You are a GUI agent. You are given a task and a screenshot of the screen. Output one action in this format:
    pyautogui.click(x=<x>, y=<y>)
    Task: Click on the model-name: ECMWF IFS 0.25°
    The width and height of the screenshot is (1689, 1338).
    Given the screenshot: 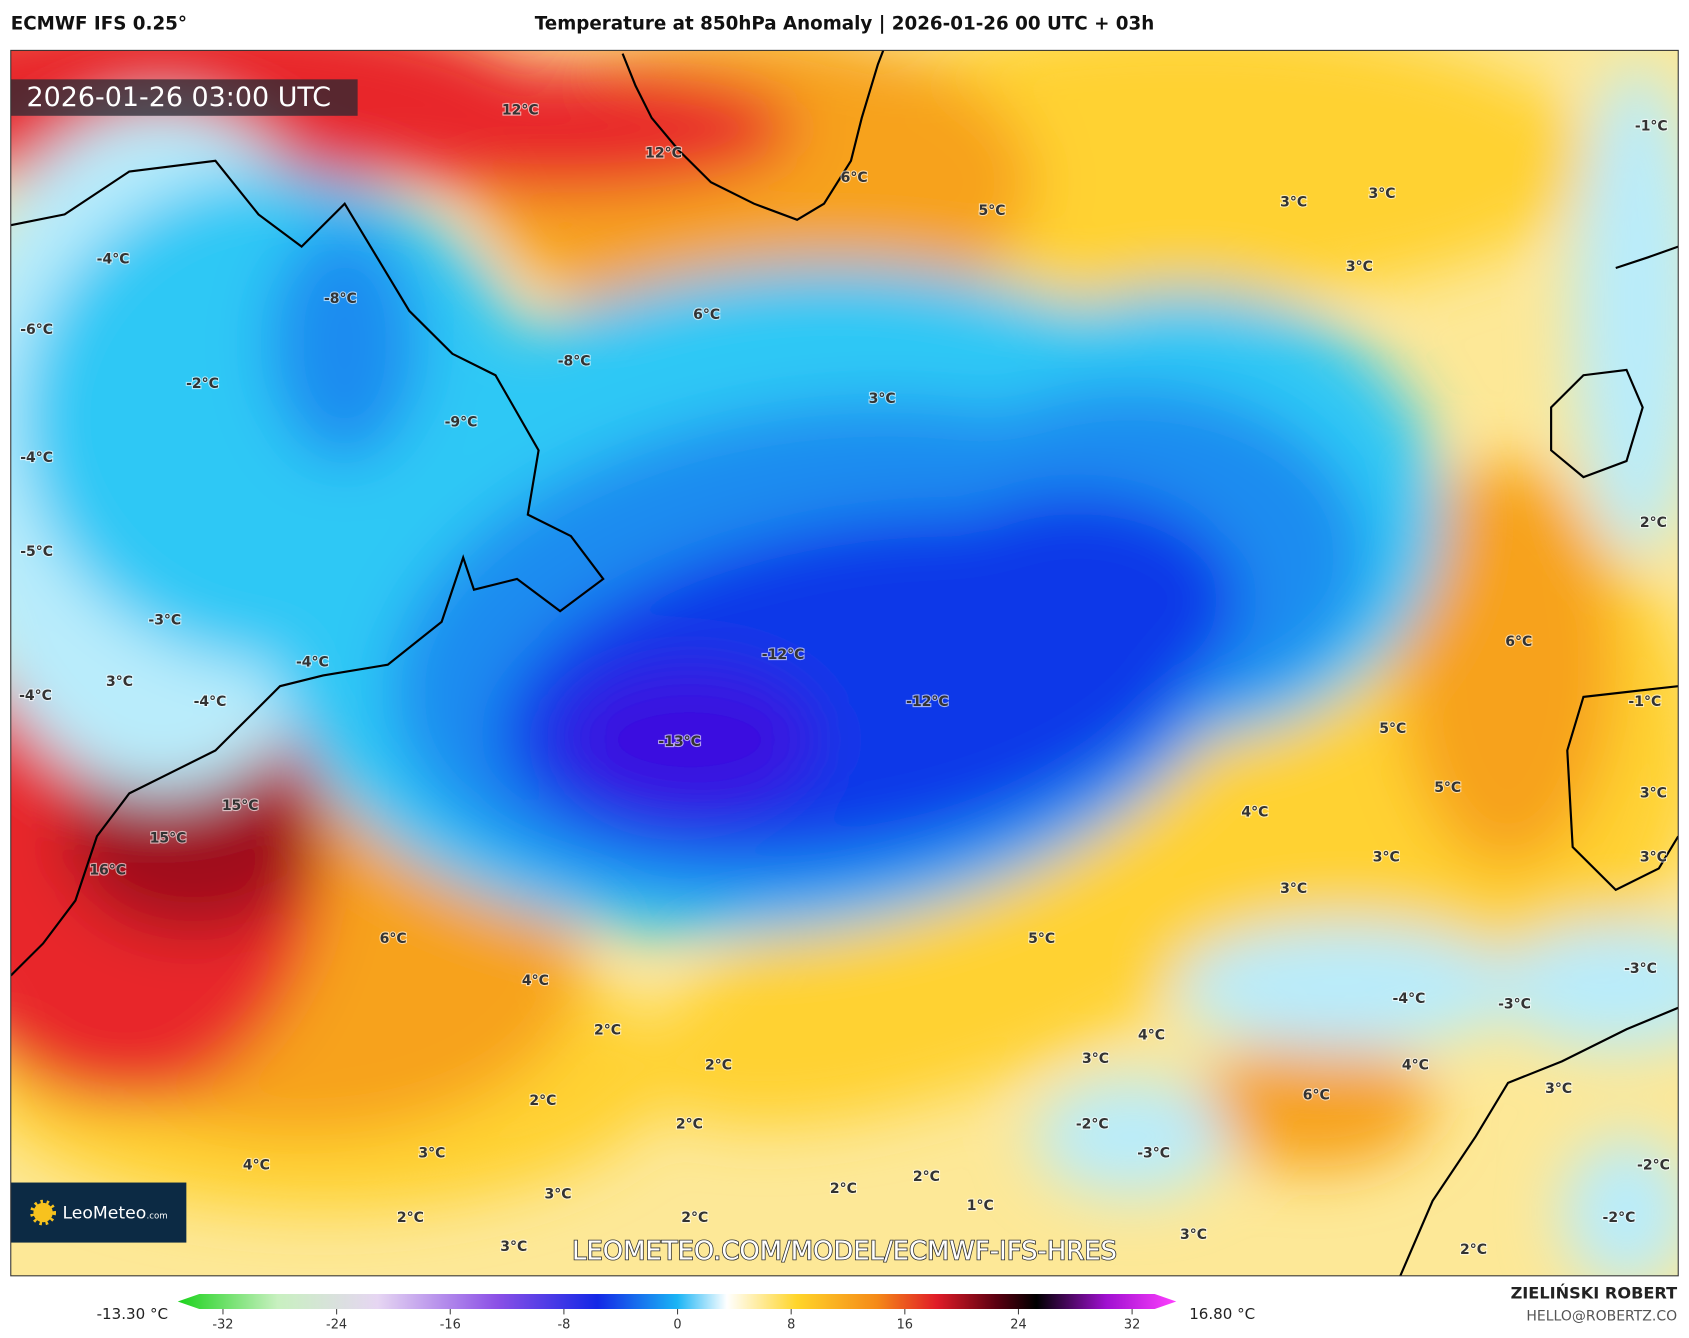 What is the action you would take?
    pyautogui.click(x=99, y=24)
    